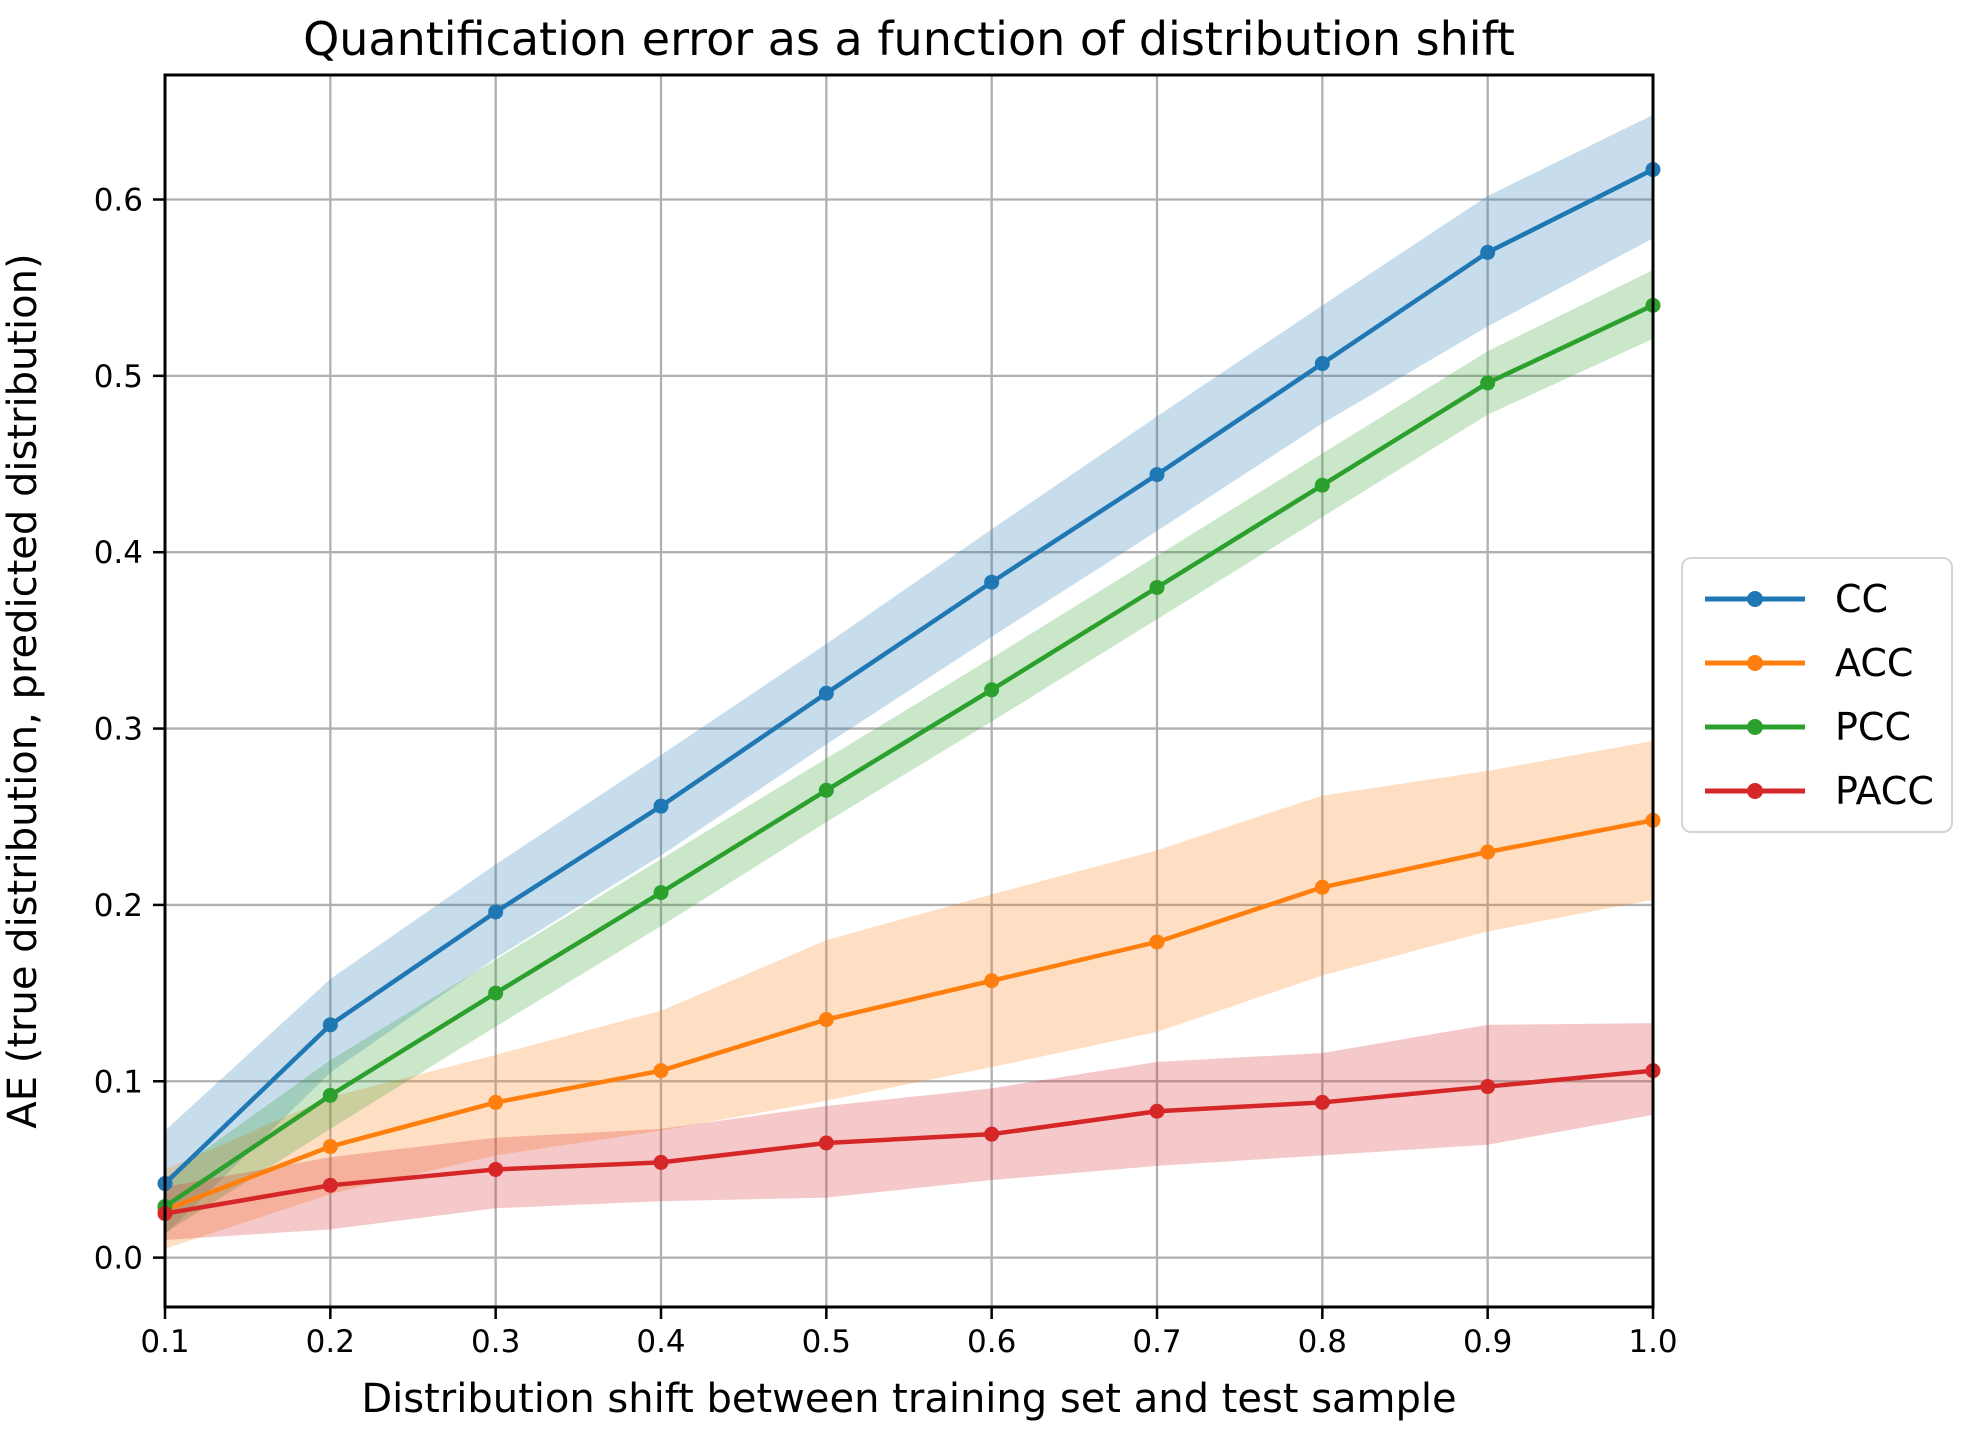 This screenshot has width=1969, height=1446. Describe the element at coordinates (496, 1169) in the screenshot. I see `marker-PACC-0.3` at that location.